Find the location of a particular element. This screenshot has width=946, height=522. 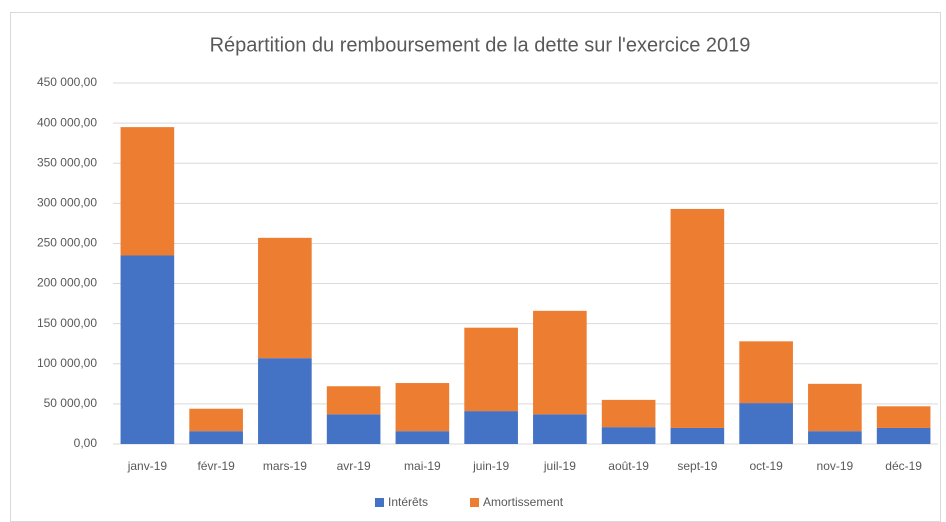

x-tick-label: juin-19 is located at coordinates (490, 466).